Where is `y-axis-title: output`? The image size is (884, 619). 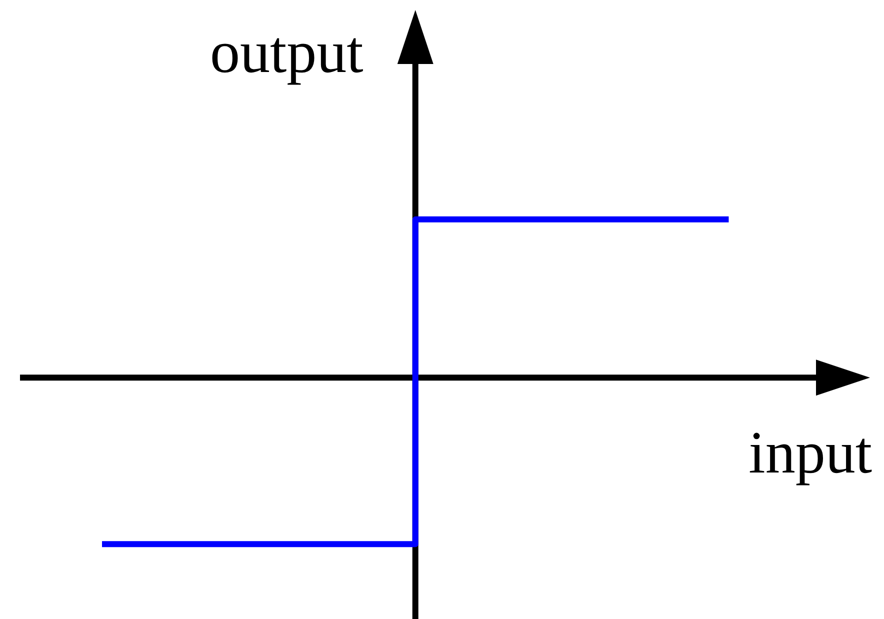 y-axis-title: output is located at coordinates (287, 52).